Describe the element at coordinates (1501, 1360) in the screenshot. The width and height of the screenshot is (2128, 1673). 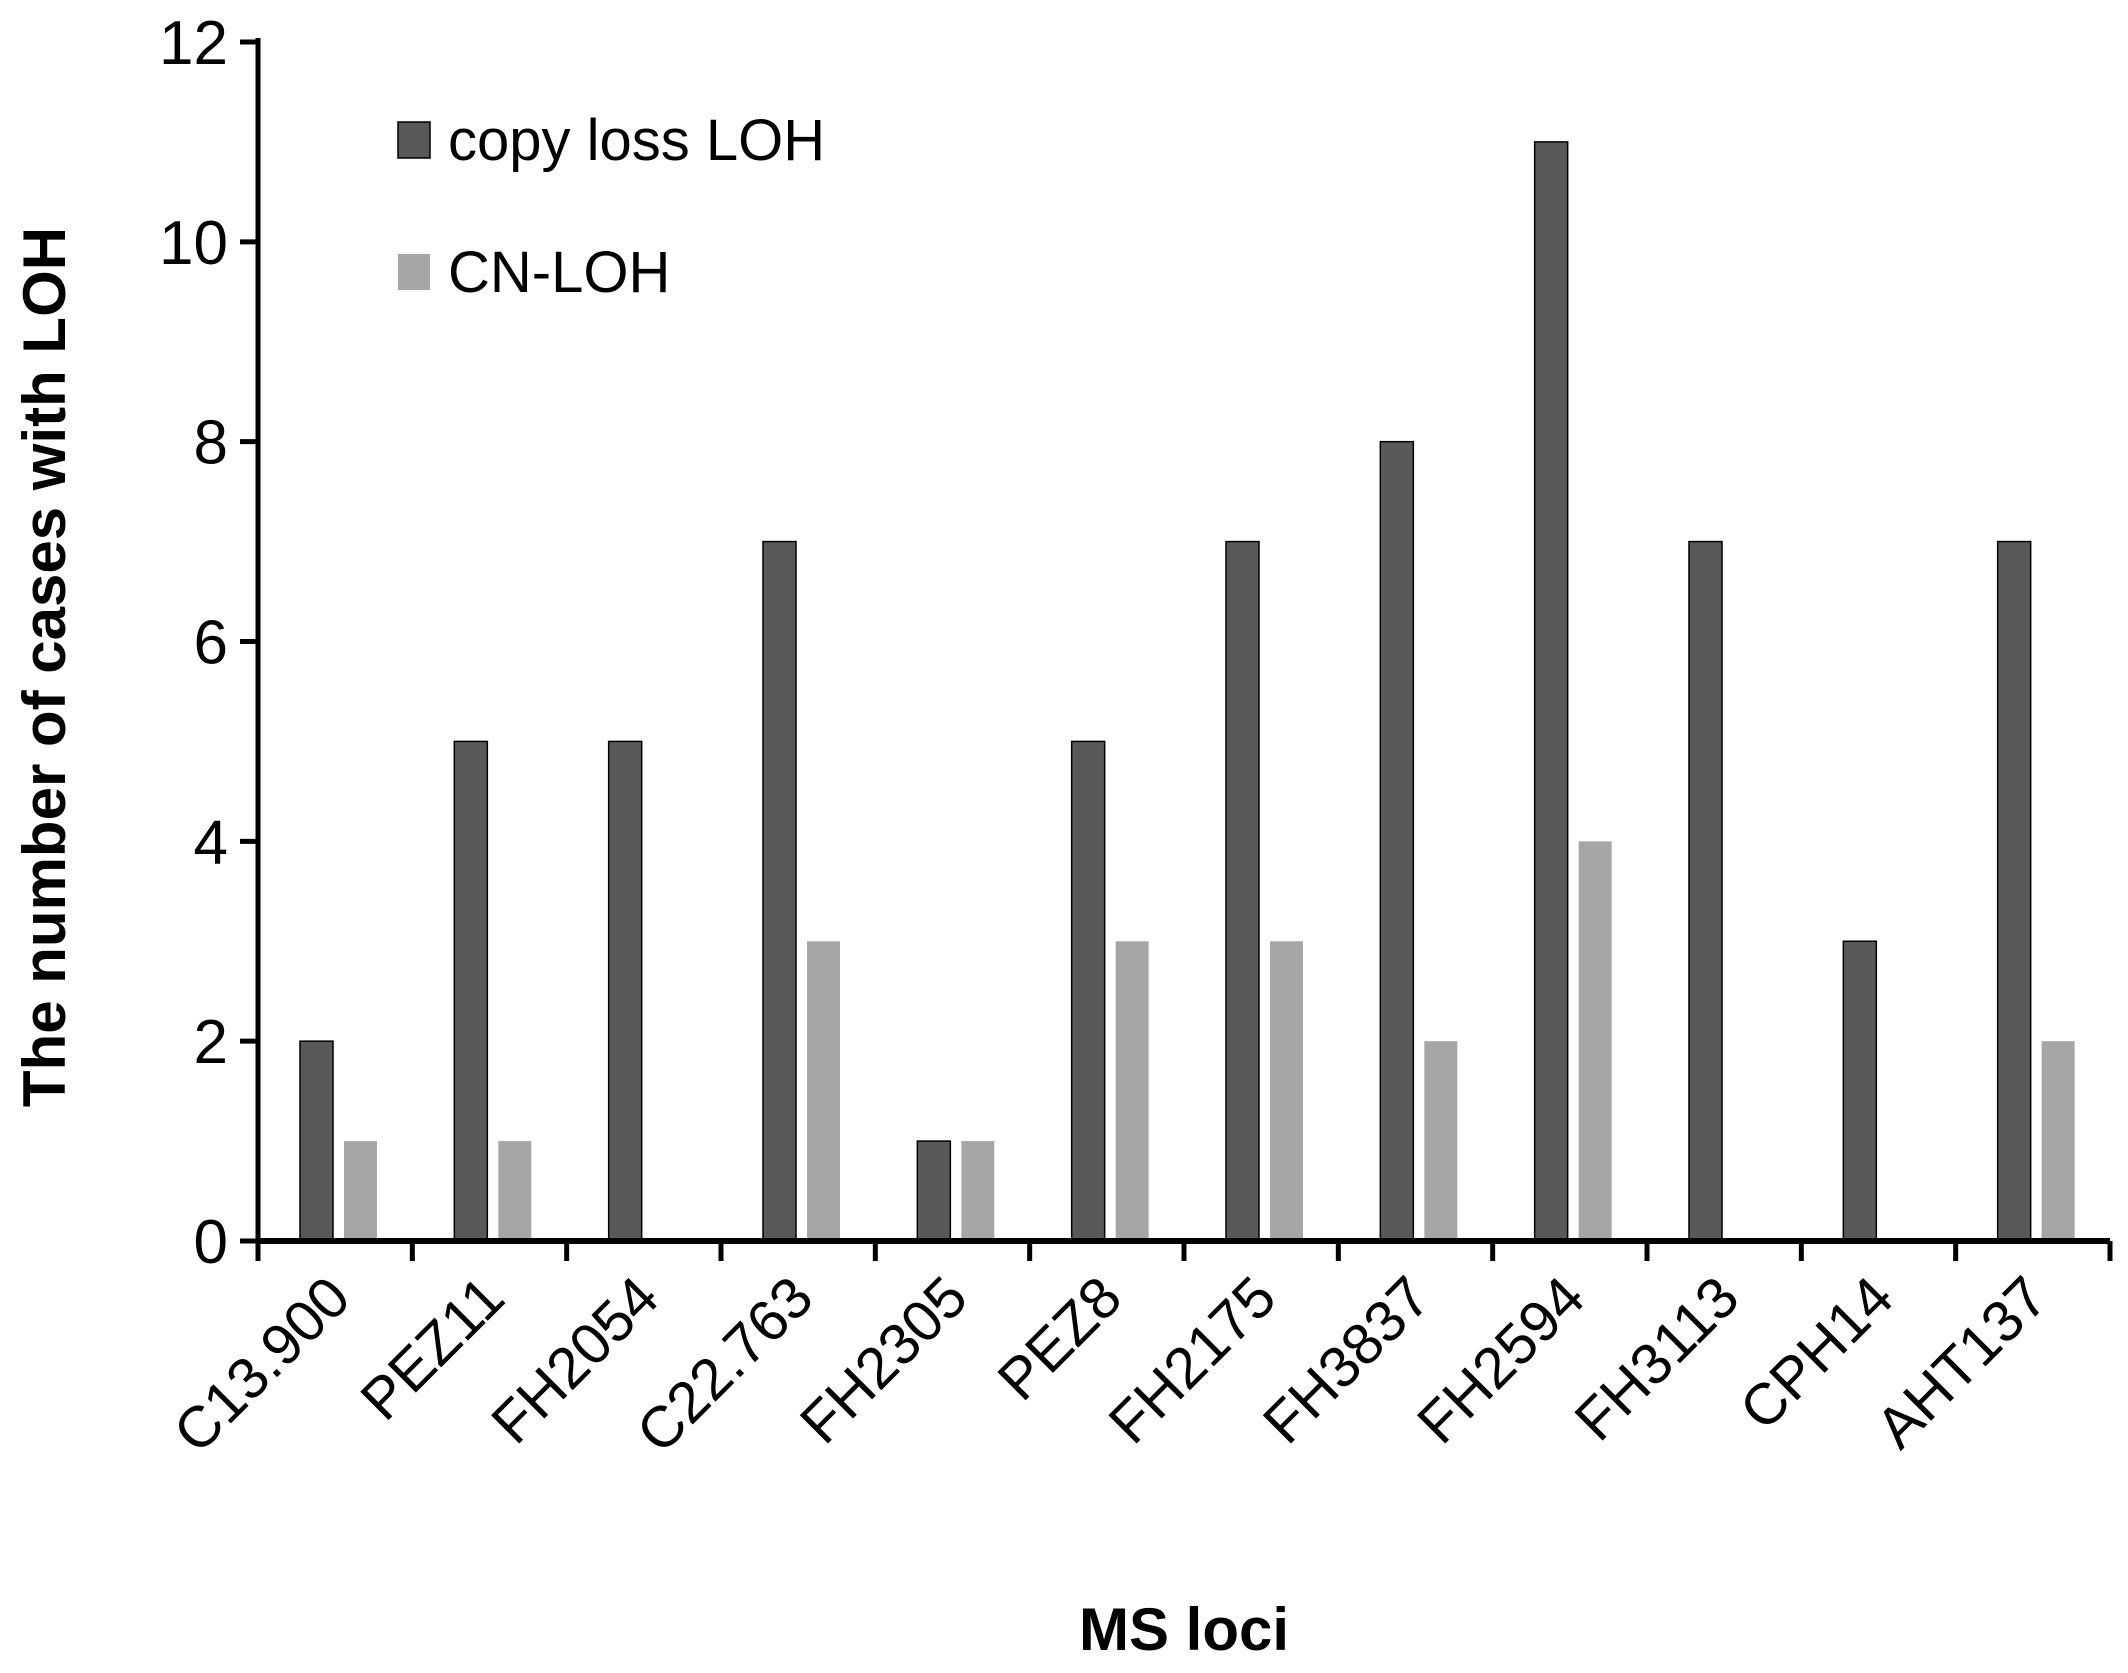
I see `x-tick-label: FH2594` at that location.